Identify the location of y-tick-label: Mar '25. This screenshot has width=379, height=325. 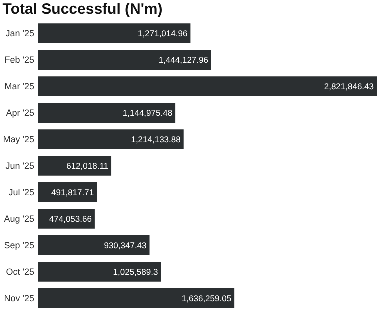
(19, 87).